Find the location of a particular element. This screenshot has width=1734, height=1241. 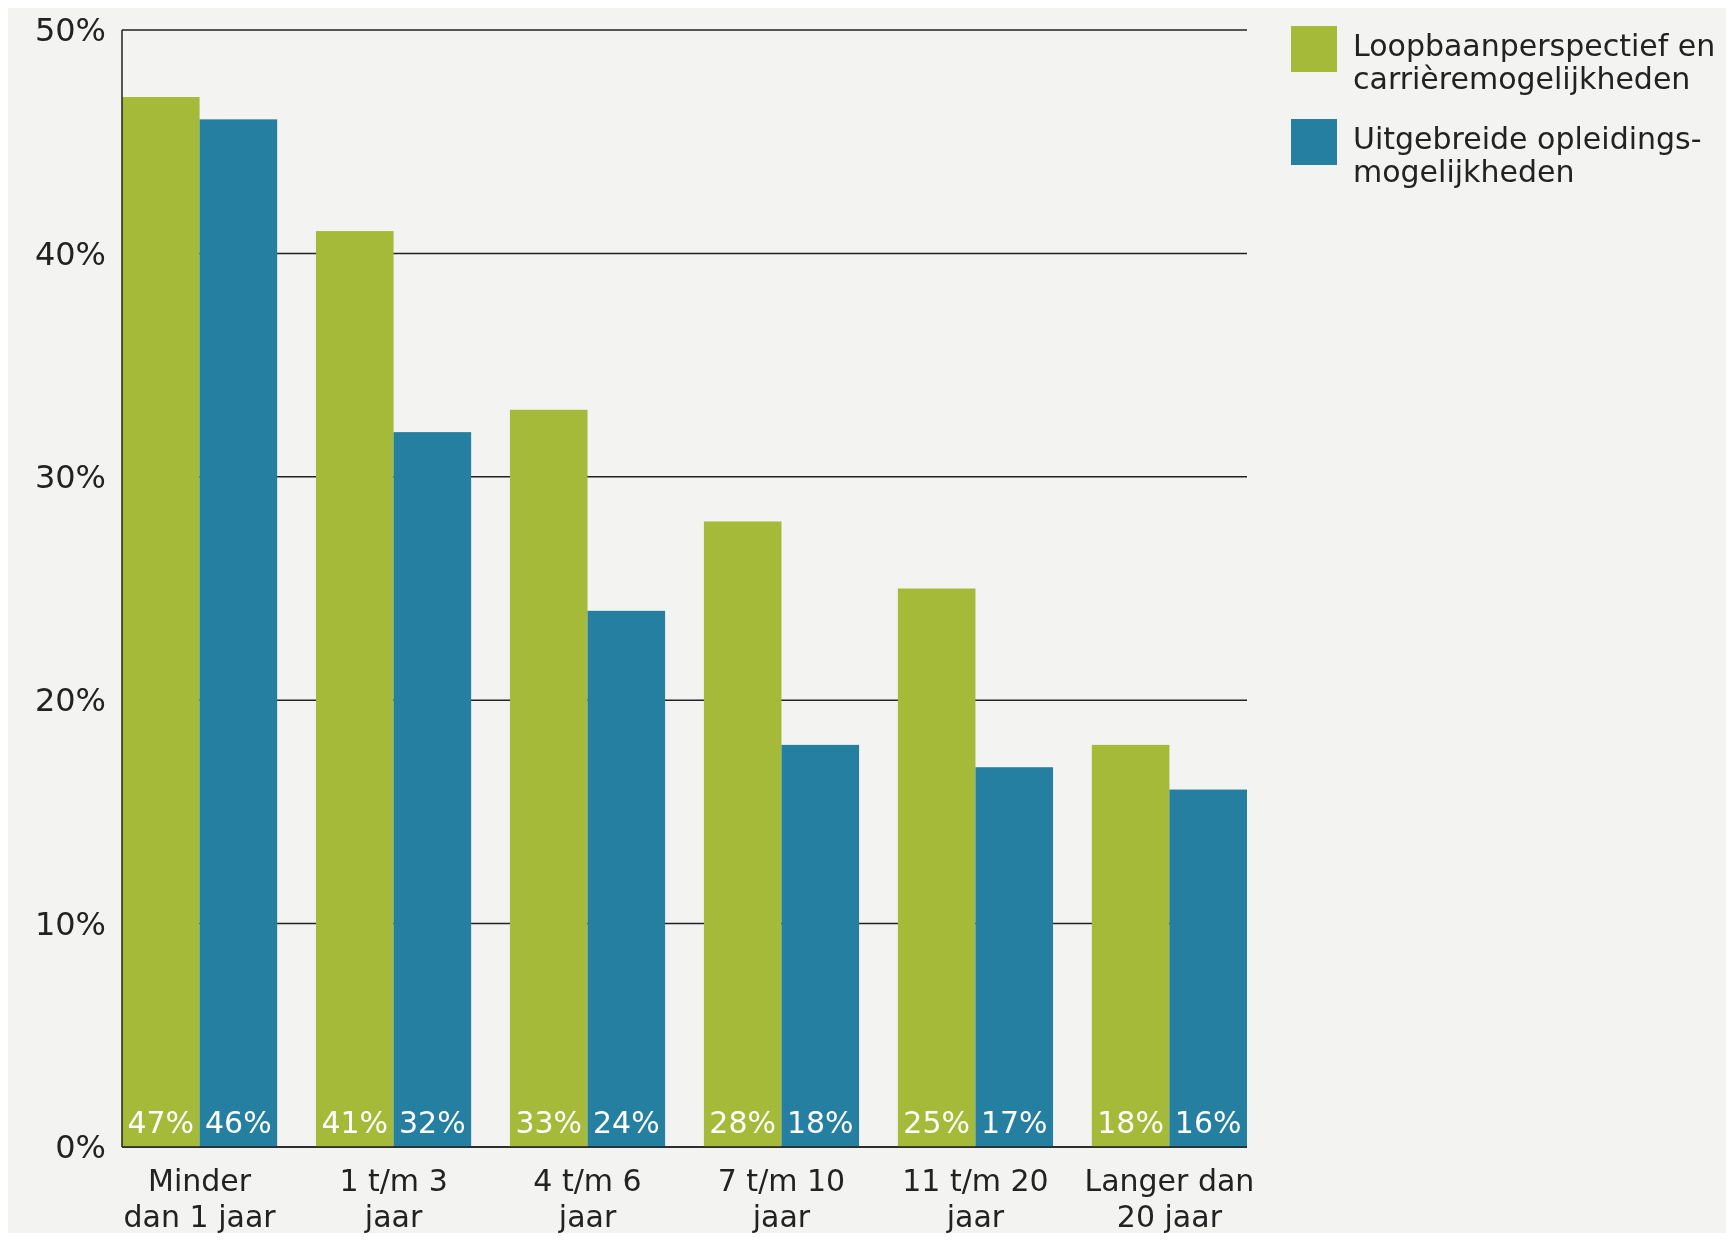

data-label: 16% is located at coordinates (1208, 1122).